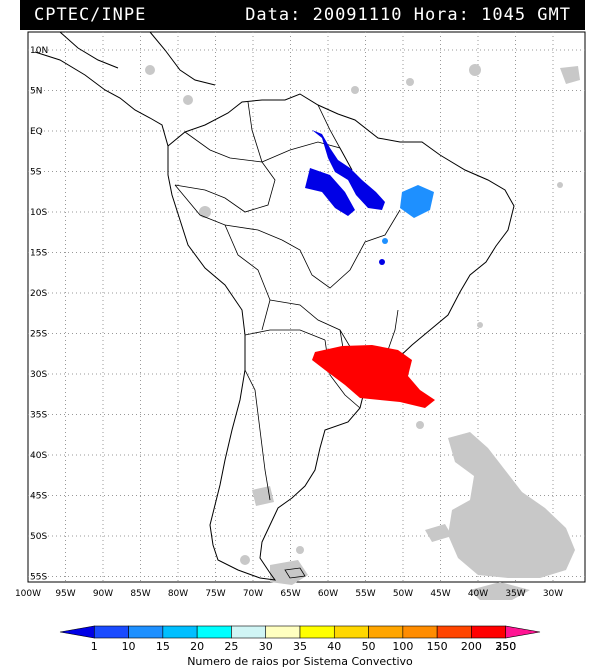 Image resolution: width=600 pixels, height=670 pixels. Describe the element at coordinates (38, 416) in the screenshot. I see `lat-label: 35S` at that location.